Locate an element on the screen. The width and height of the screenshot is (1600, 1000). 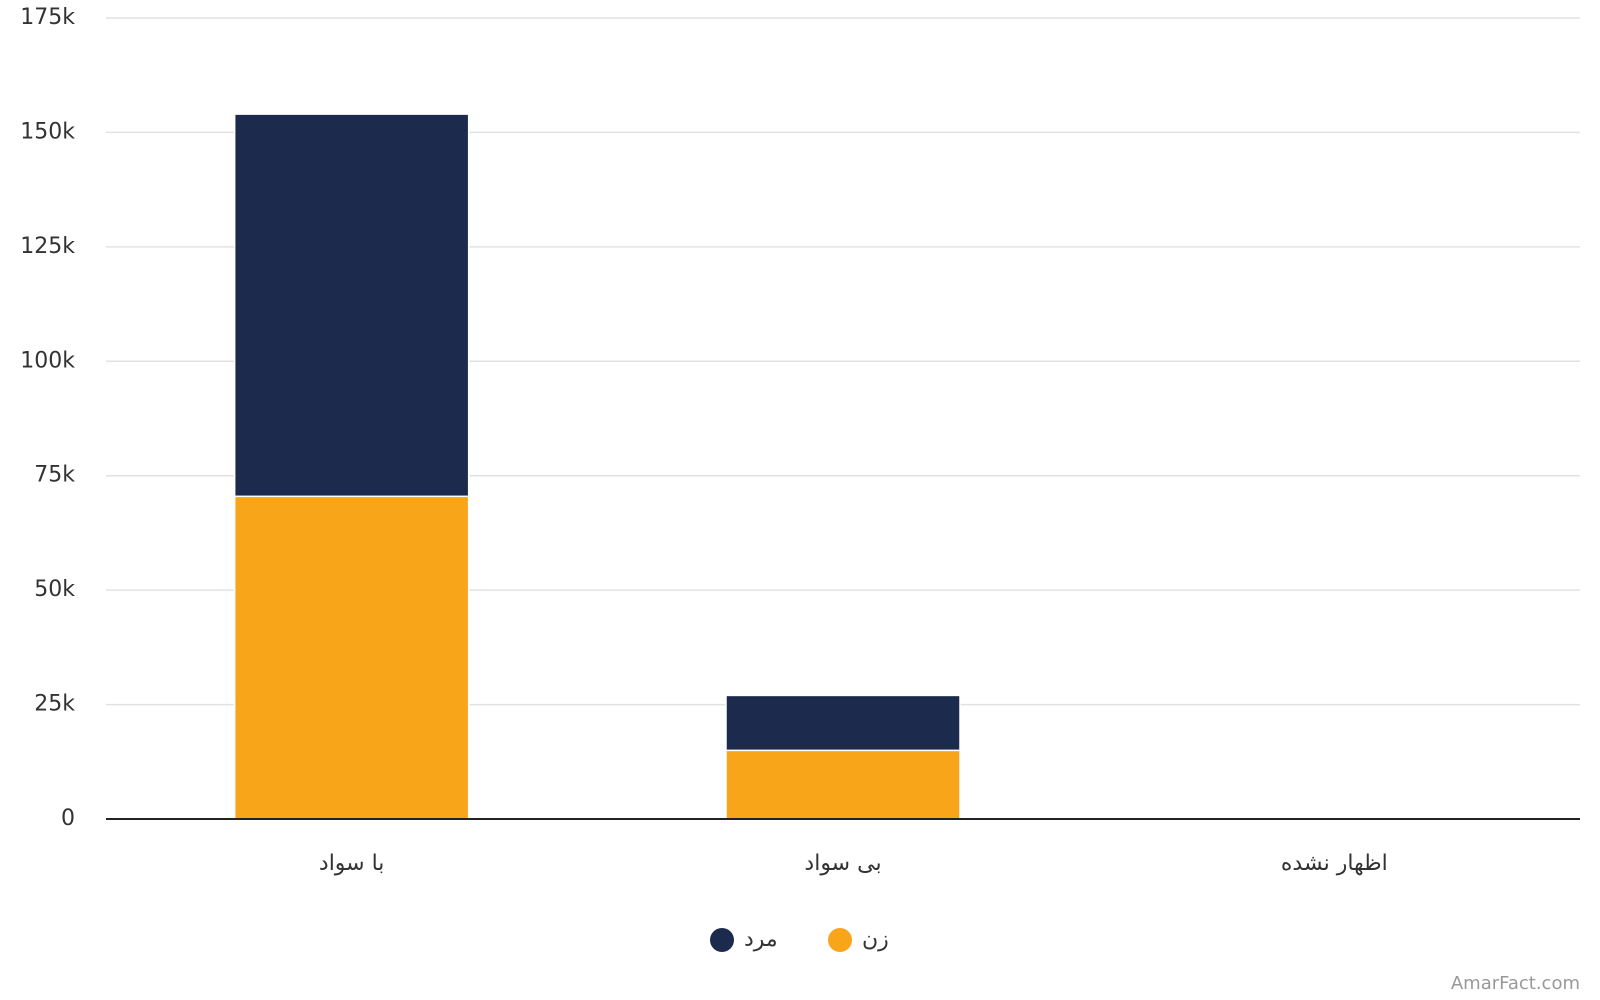
source-credit: AmarFact.com is located at coordinates (1515, 983).